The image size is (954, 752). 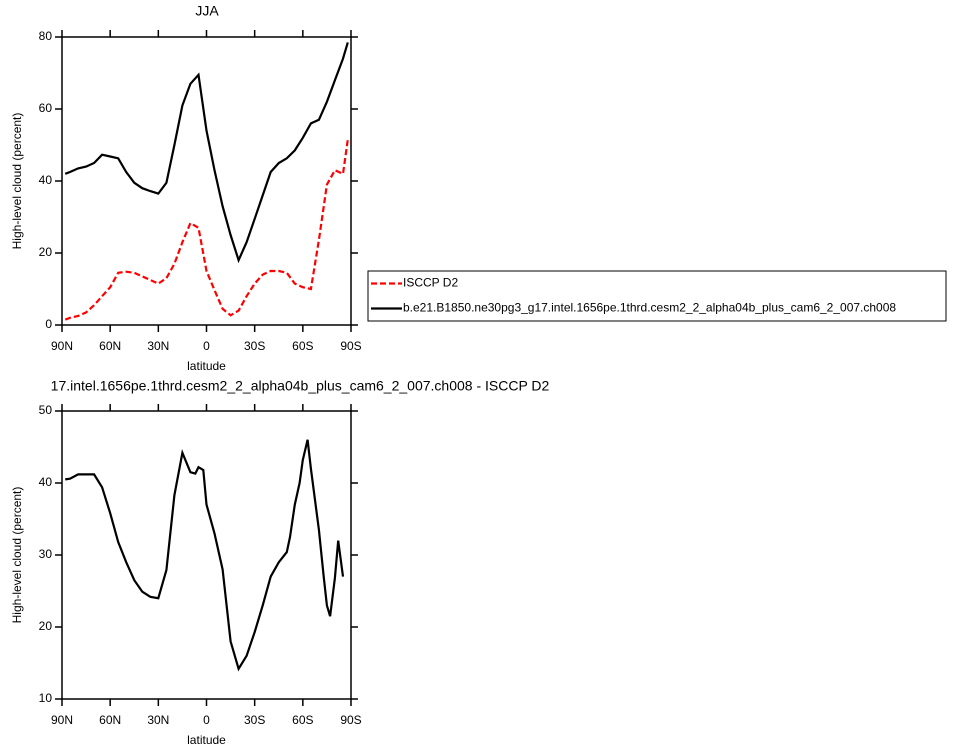 I want to click on legend-box, so click(x=657, y=296).